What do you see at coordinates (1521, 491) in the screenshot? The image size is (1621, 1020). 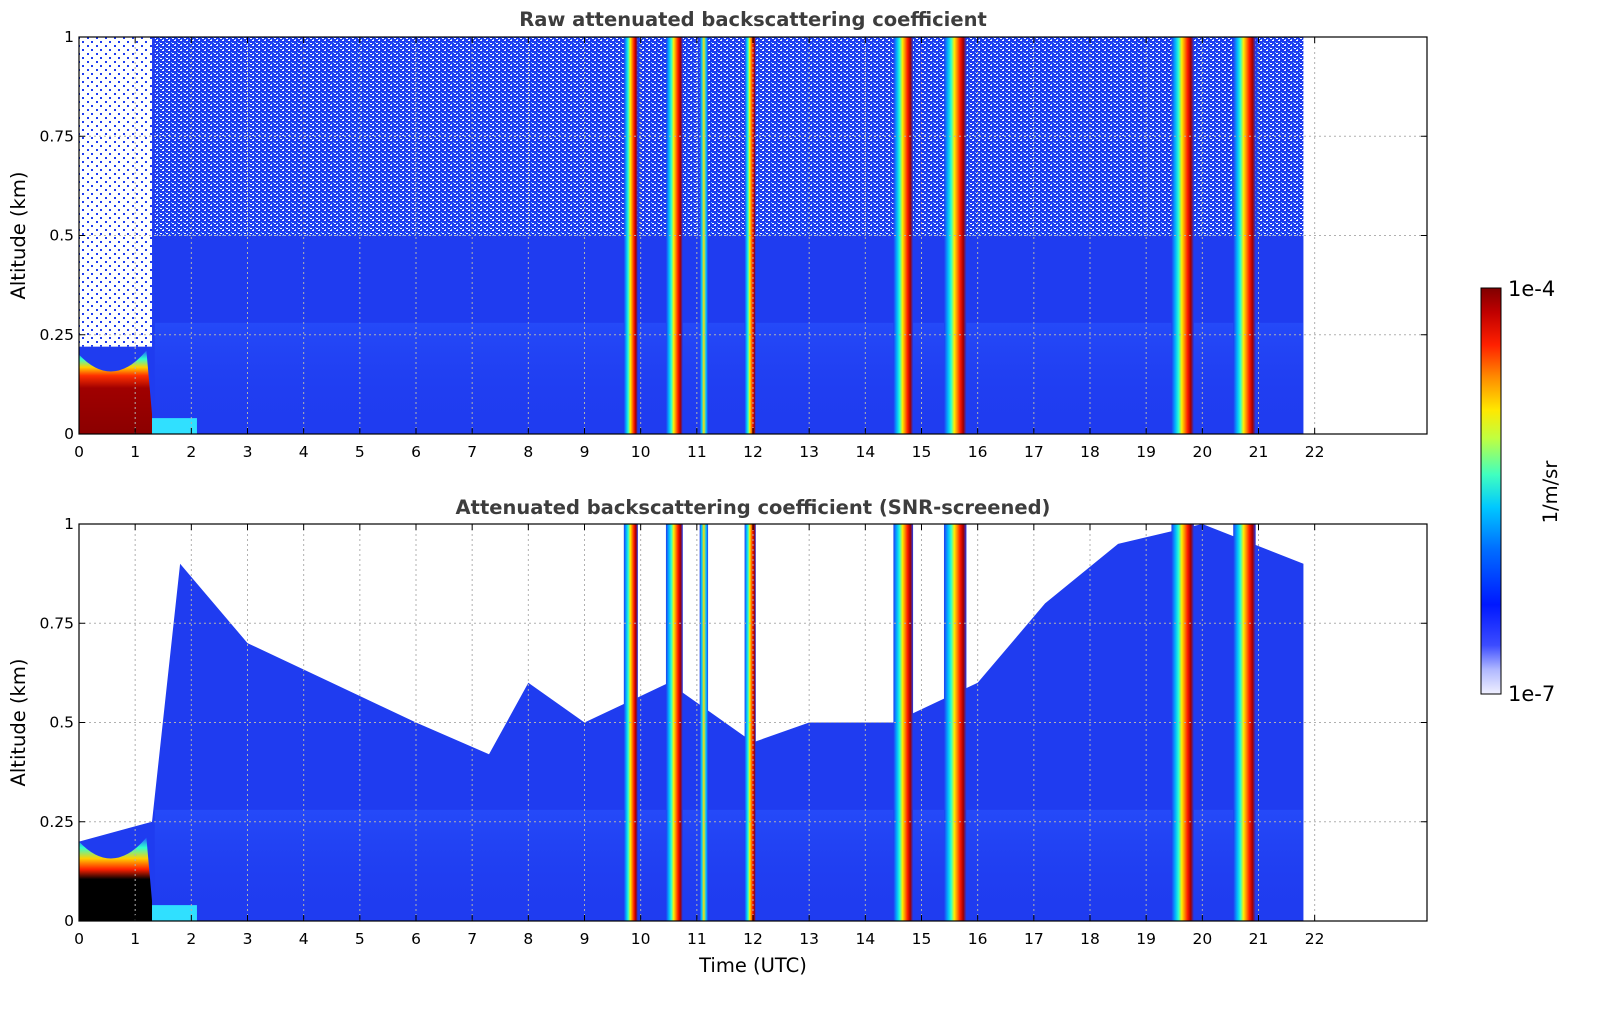 I see `colorbar: 1e-4 1e-7 1/m/sr` at bounding box center [1521, 491].